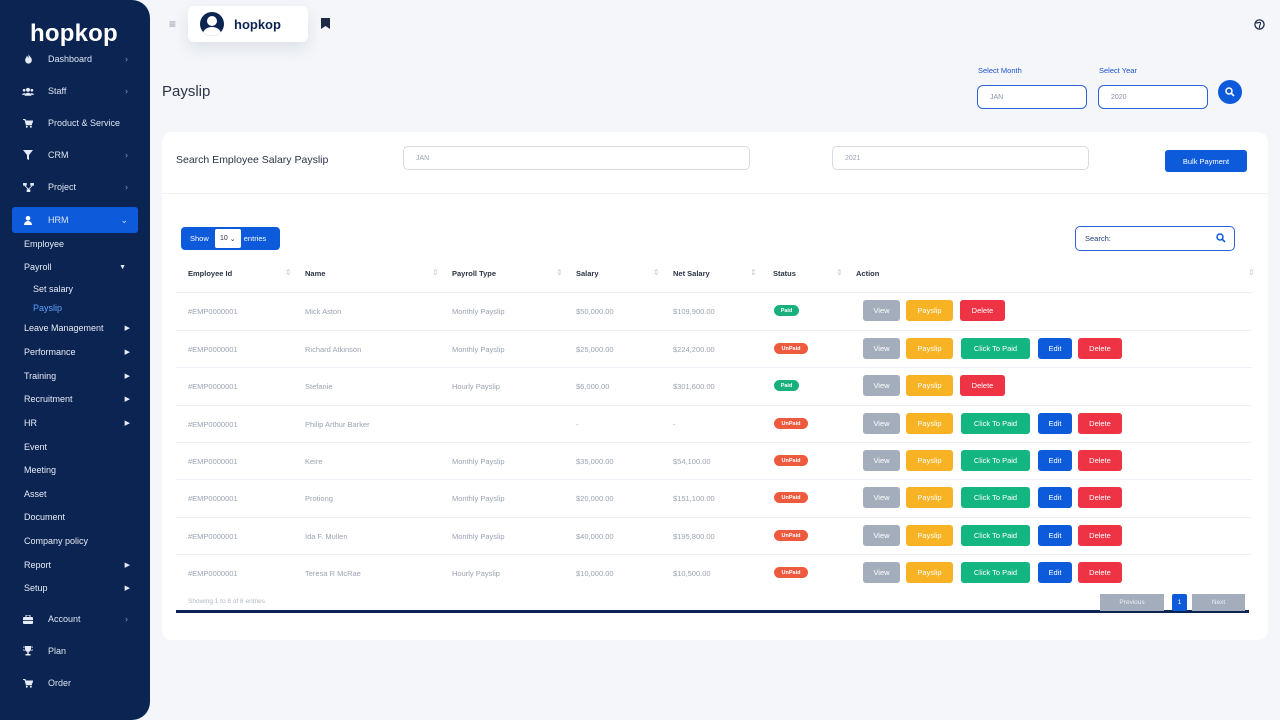  I want to click on previous-page-button: Previous, so click(1132, 602).